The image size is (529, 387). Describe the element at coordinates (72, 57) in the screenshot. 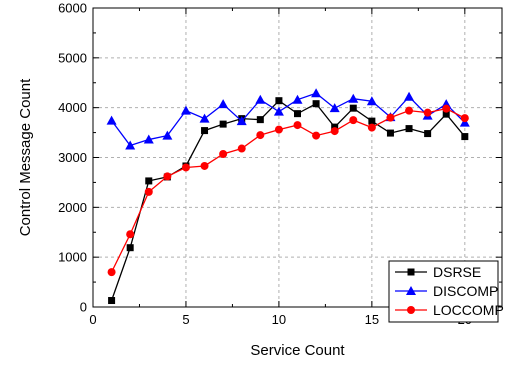

I see `y-tick-label: 5000` at that location.